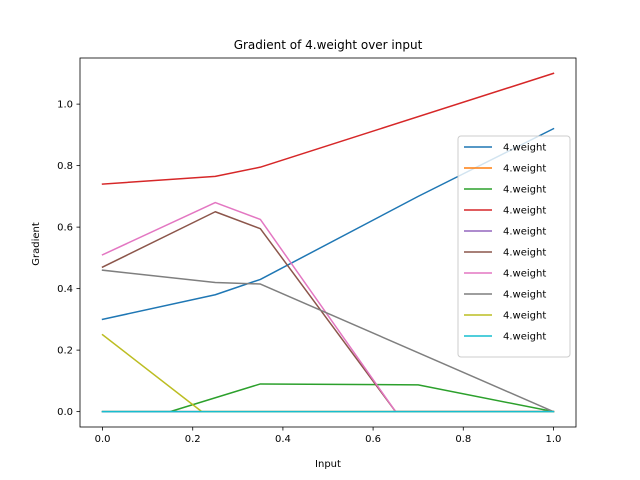 The width and height of the screenshot is (640, 480). What do you see at coordinates (65, 351) in the screenshot?
I see `y-tick-label: 0.2` at bounding box center [65, 351].